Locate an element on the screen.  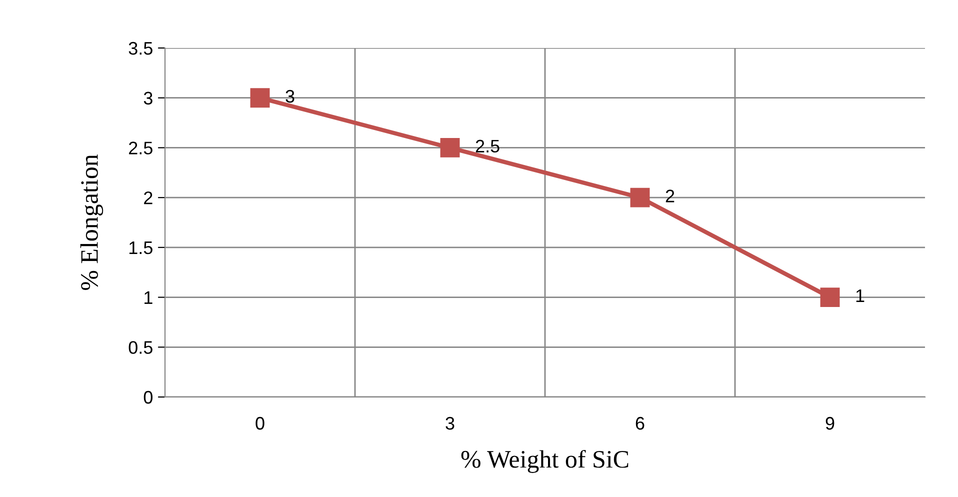
x-tick-label: 3 is located at coordinates (450, 423).